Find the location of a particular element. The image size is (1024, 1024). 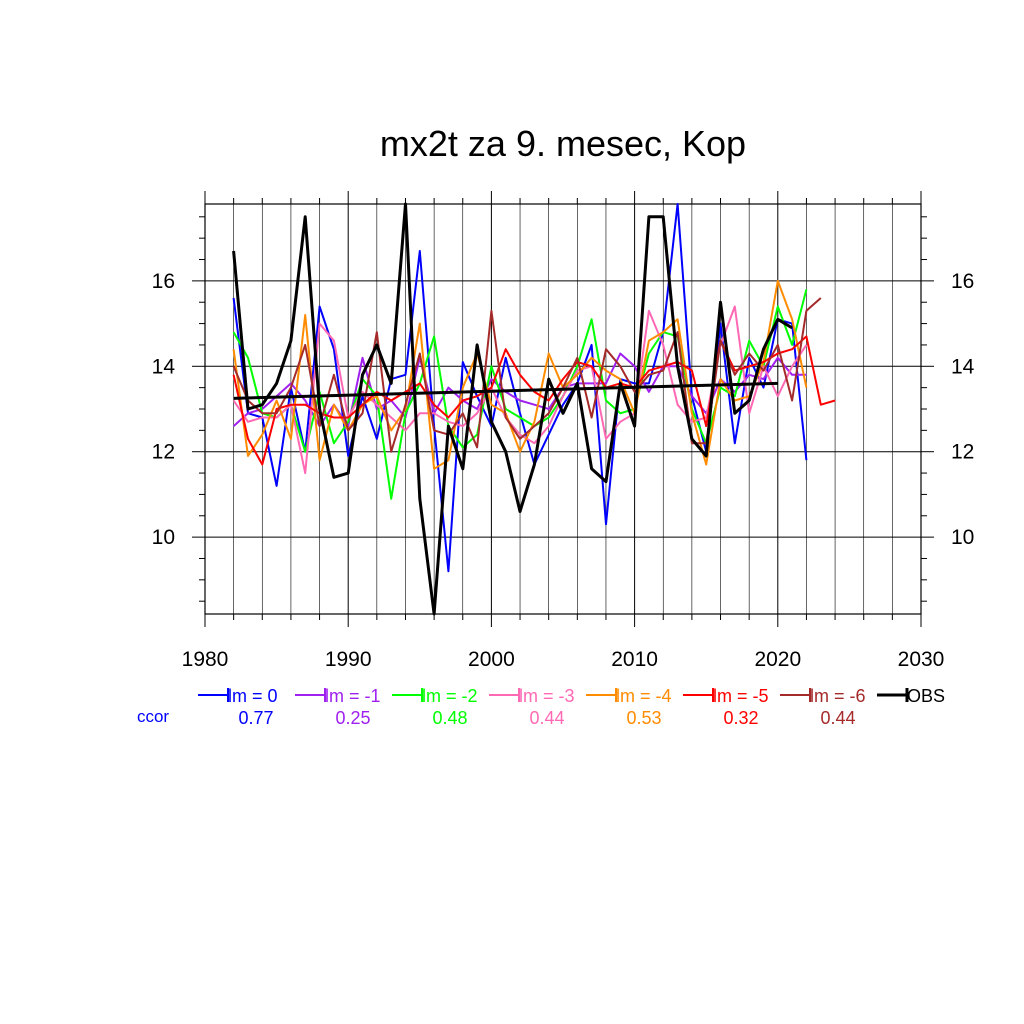

legend-label: OBS is located at coordinates (926, 696).